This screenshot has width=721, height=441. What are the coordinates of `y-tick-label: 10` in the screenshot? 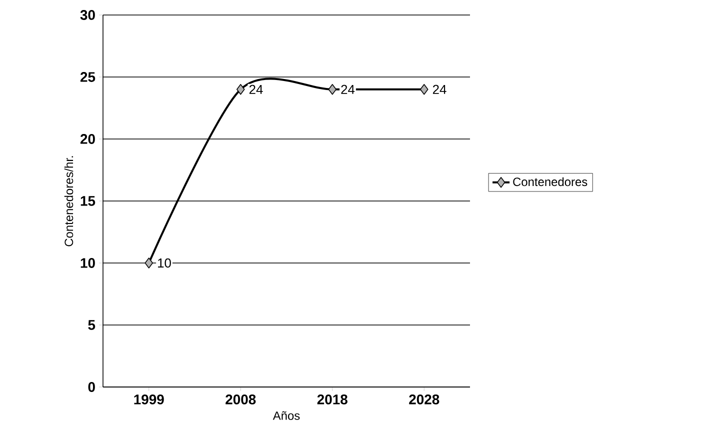 It's located at (87, 263).